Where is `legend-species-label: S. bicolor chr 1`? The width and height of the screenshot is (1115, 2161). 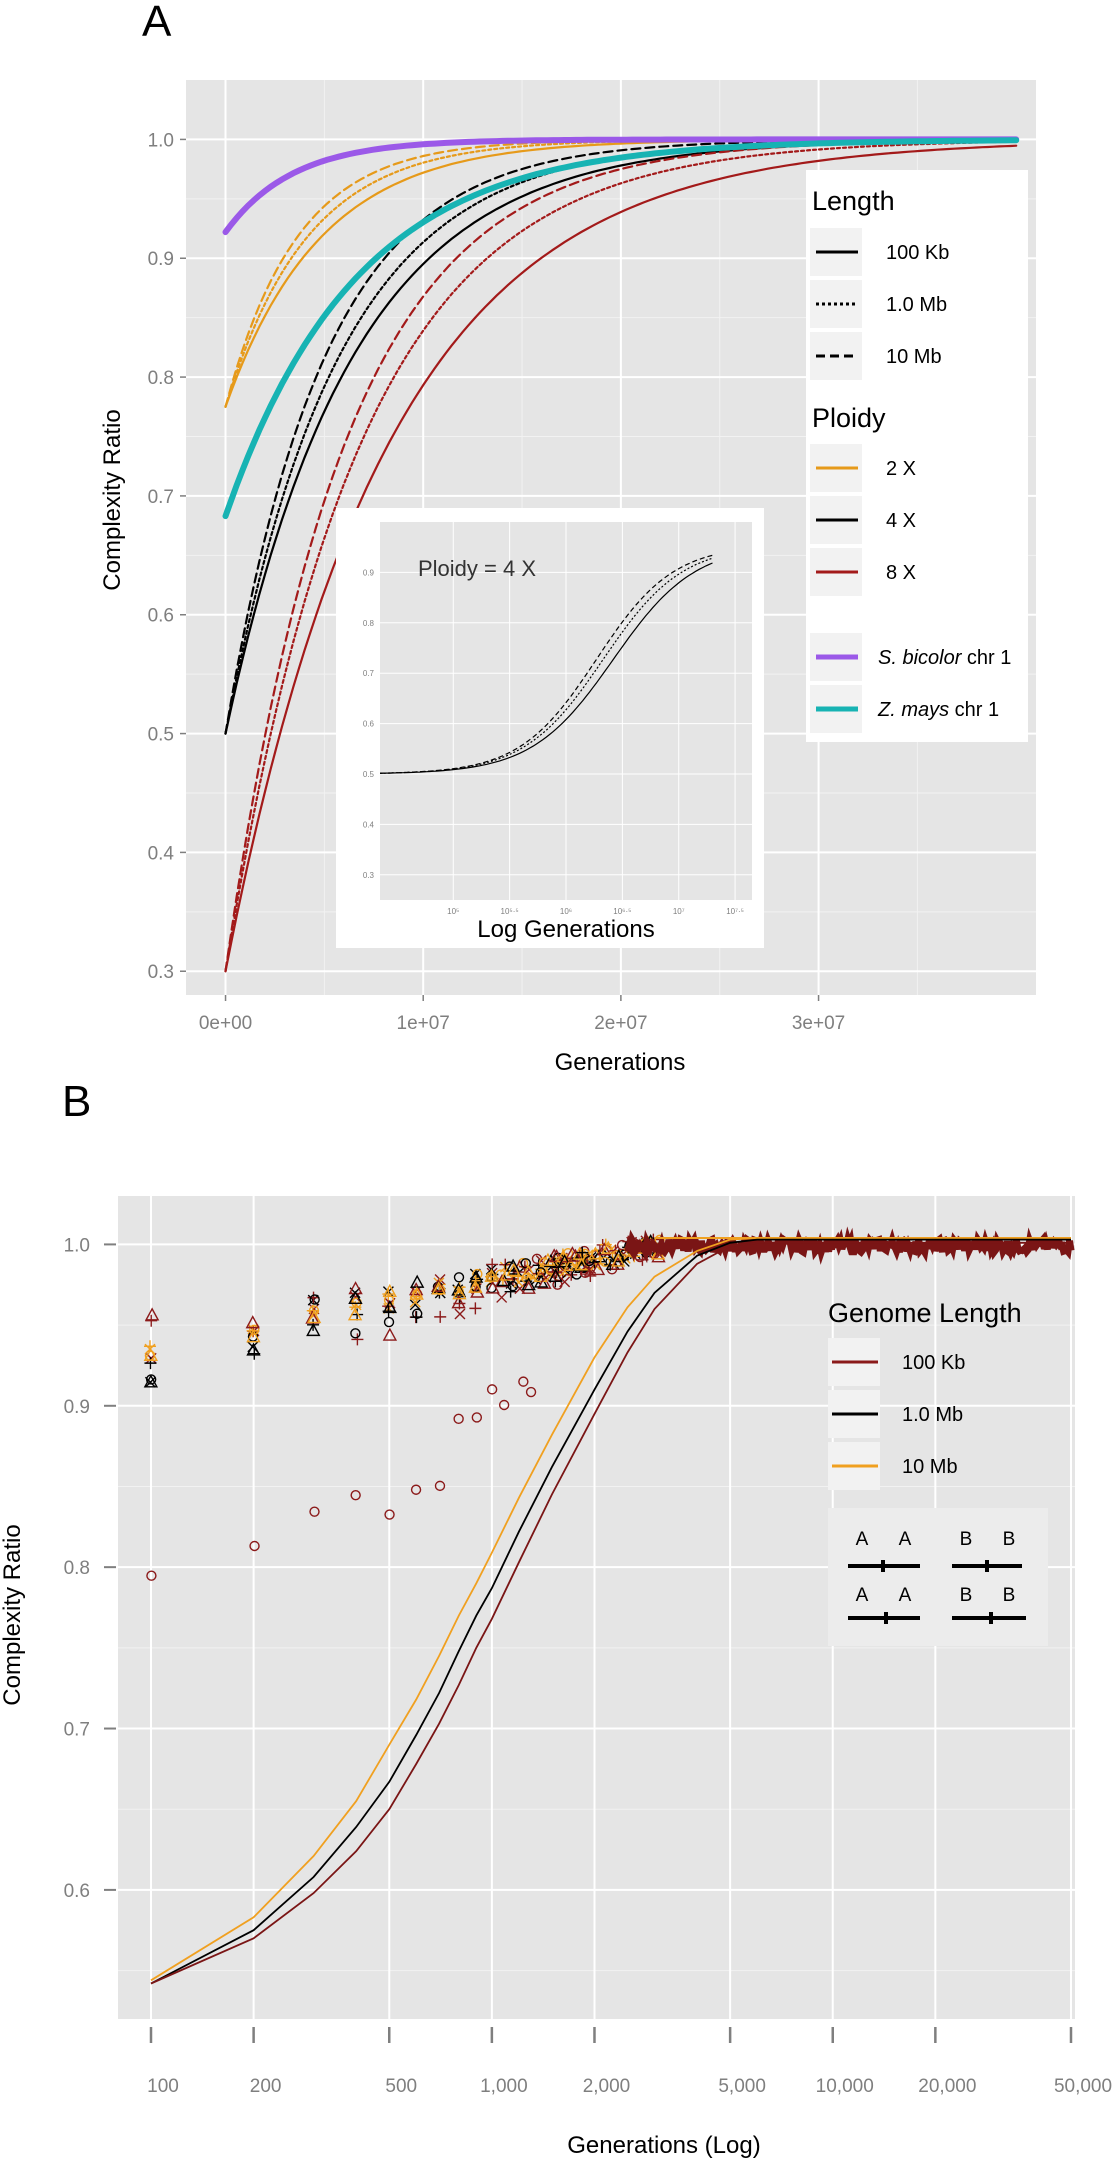
legend-species-label: S. bicolor chr 1 is located at coordinates (944, 658).